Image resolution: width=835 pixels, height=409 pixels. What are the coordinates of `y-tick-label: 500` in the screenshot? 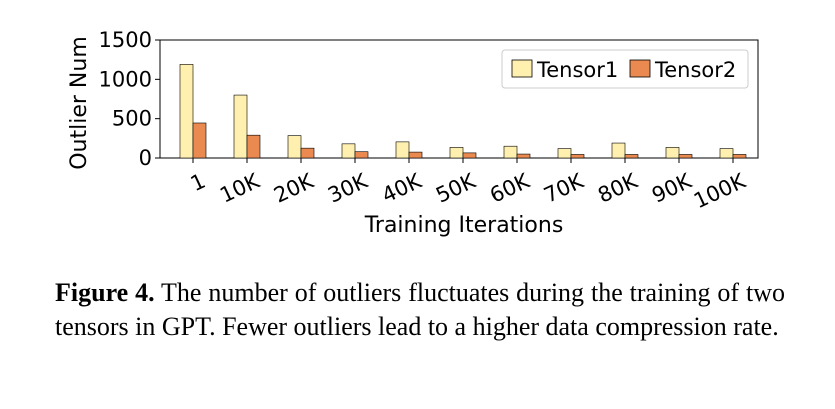 It's located at (132, 119).